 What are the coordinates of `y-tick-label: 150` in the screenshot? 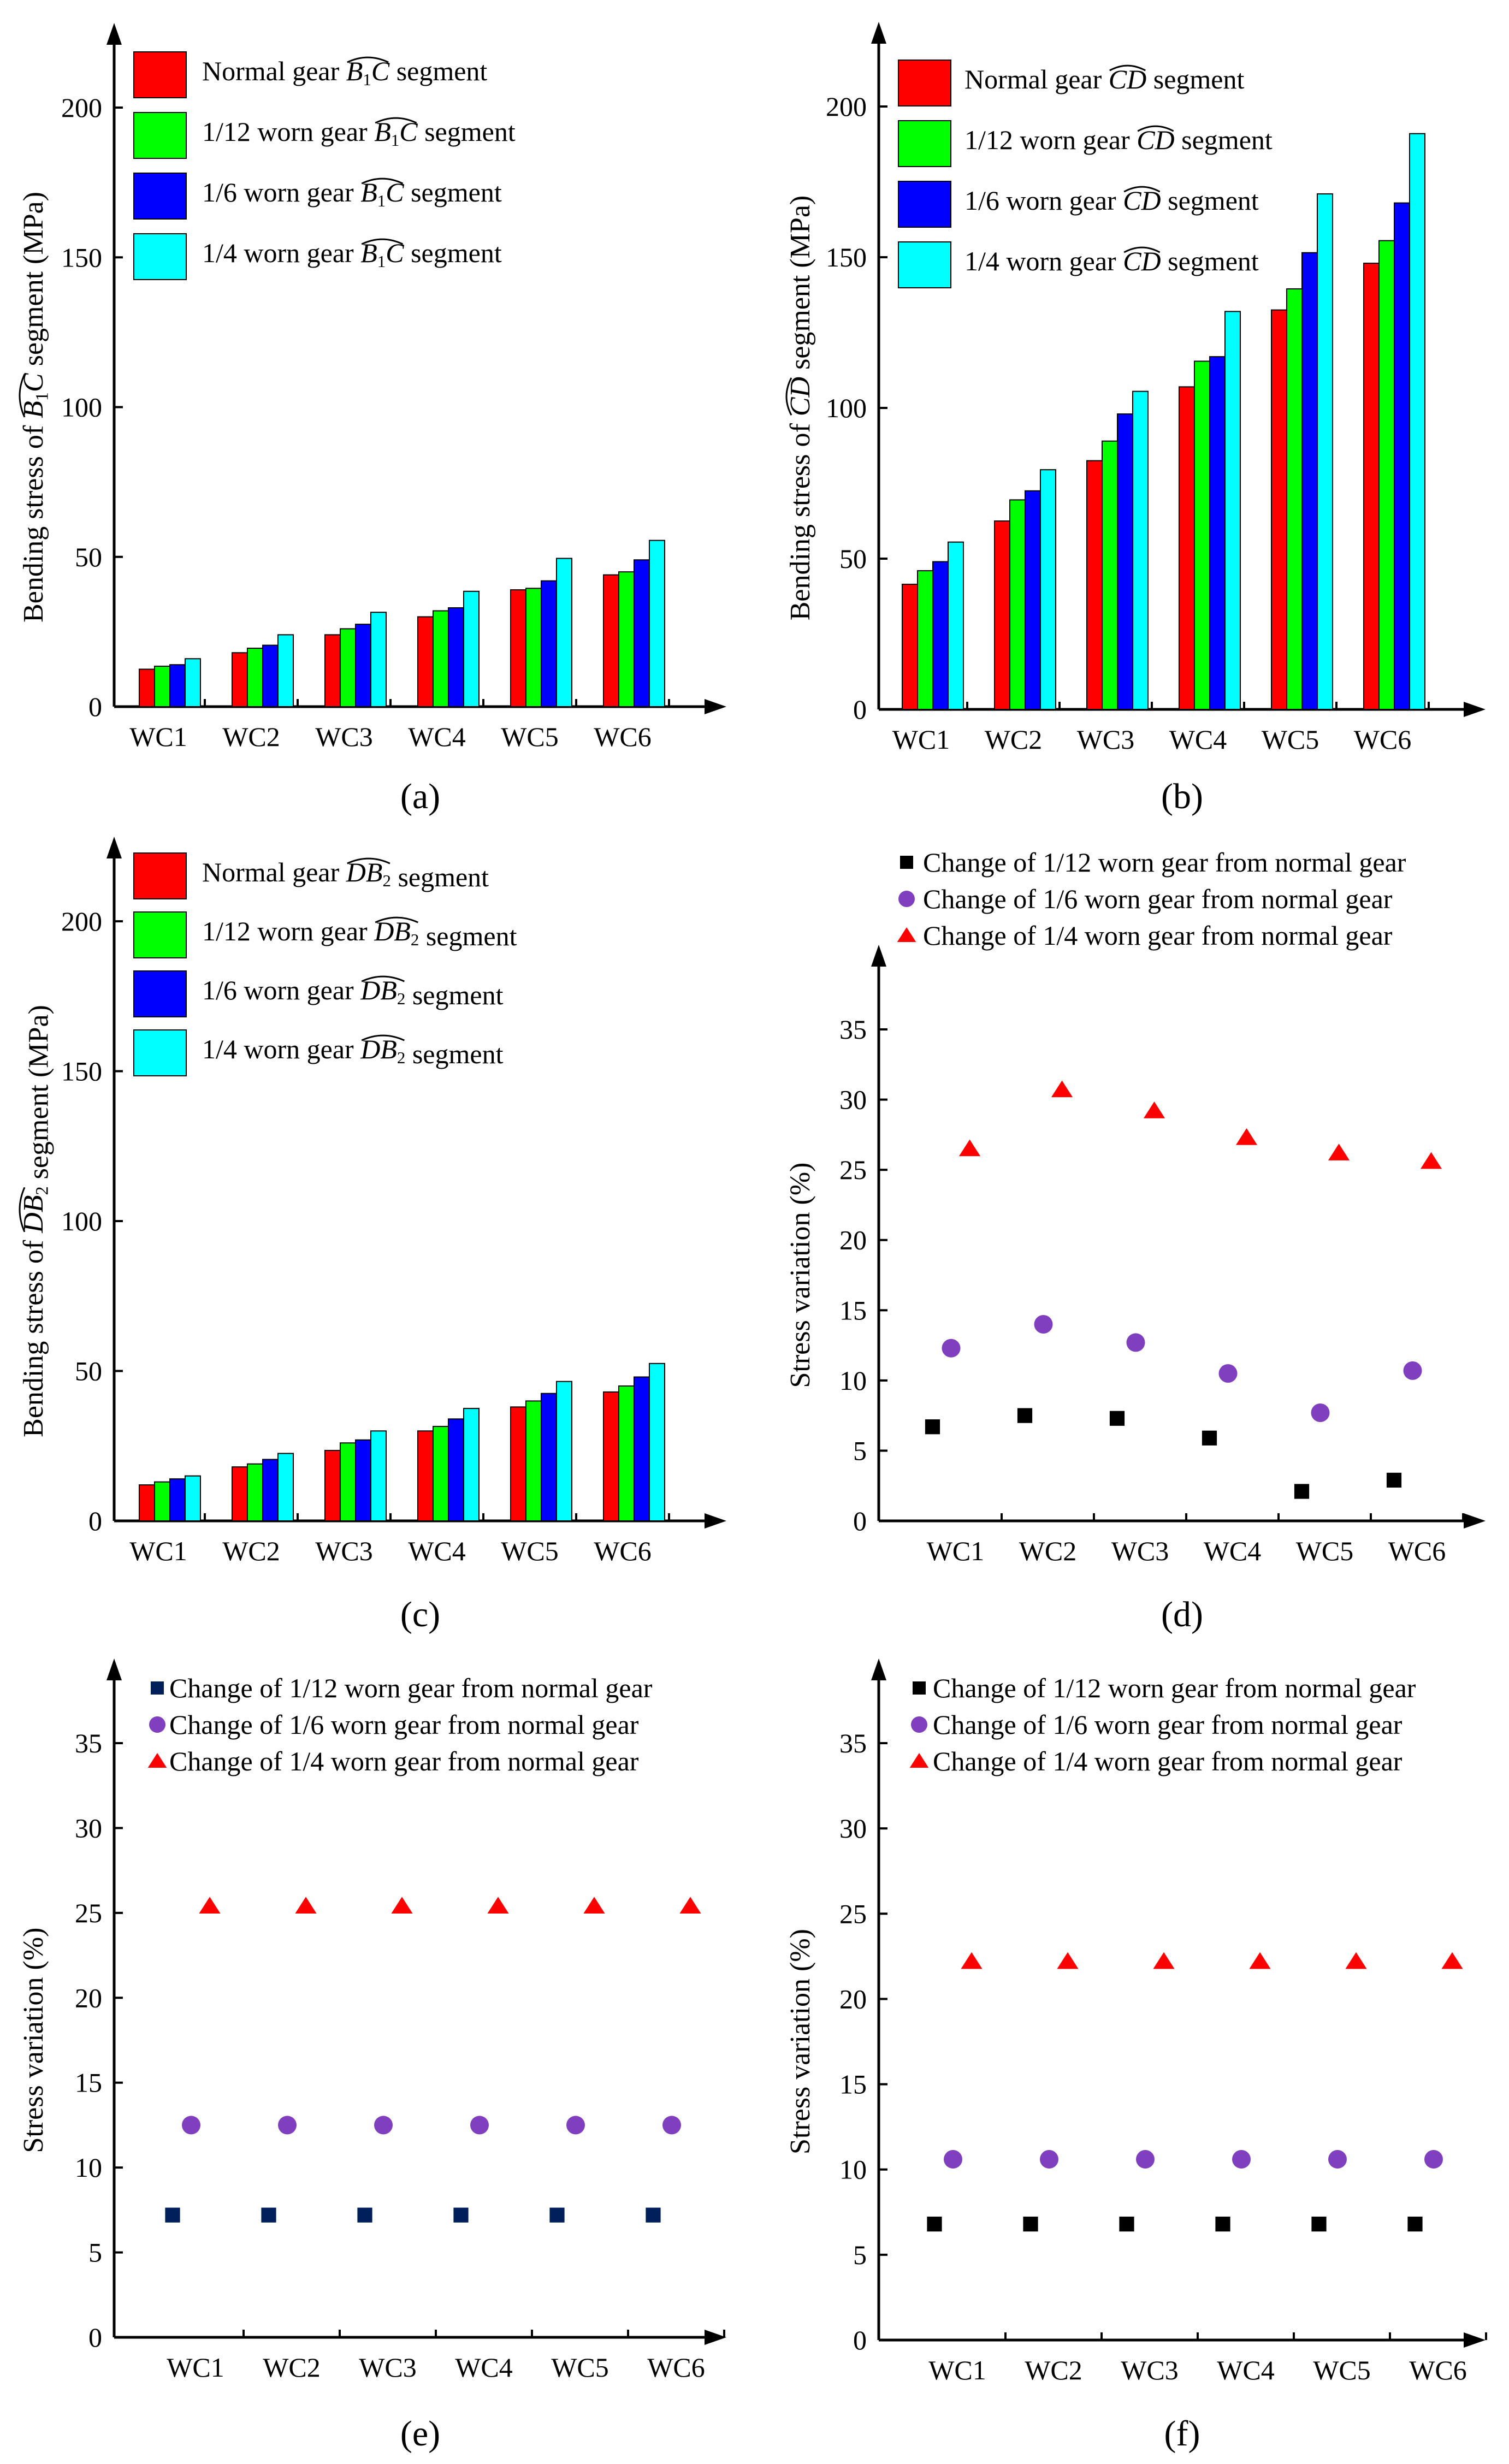 It's located at (81, 257).